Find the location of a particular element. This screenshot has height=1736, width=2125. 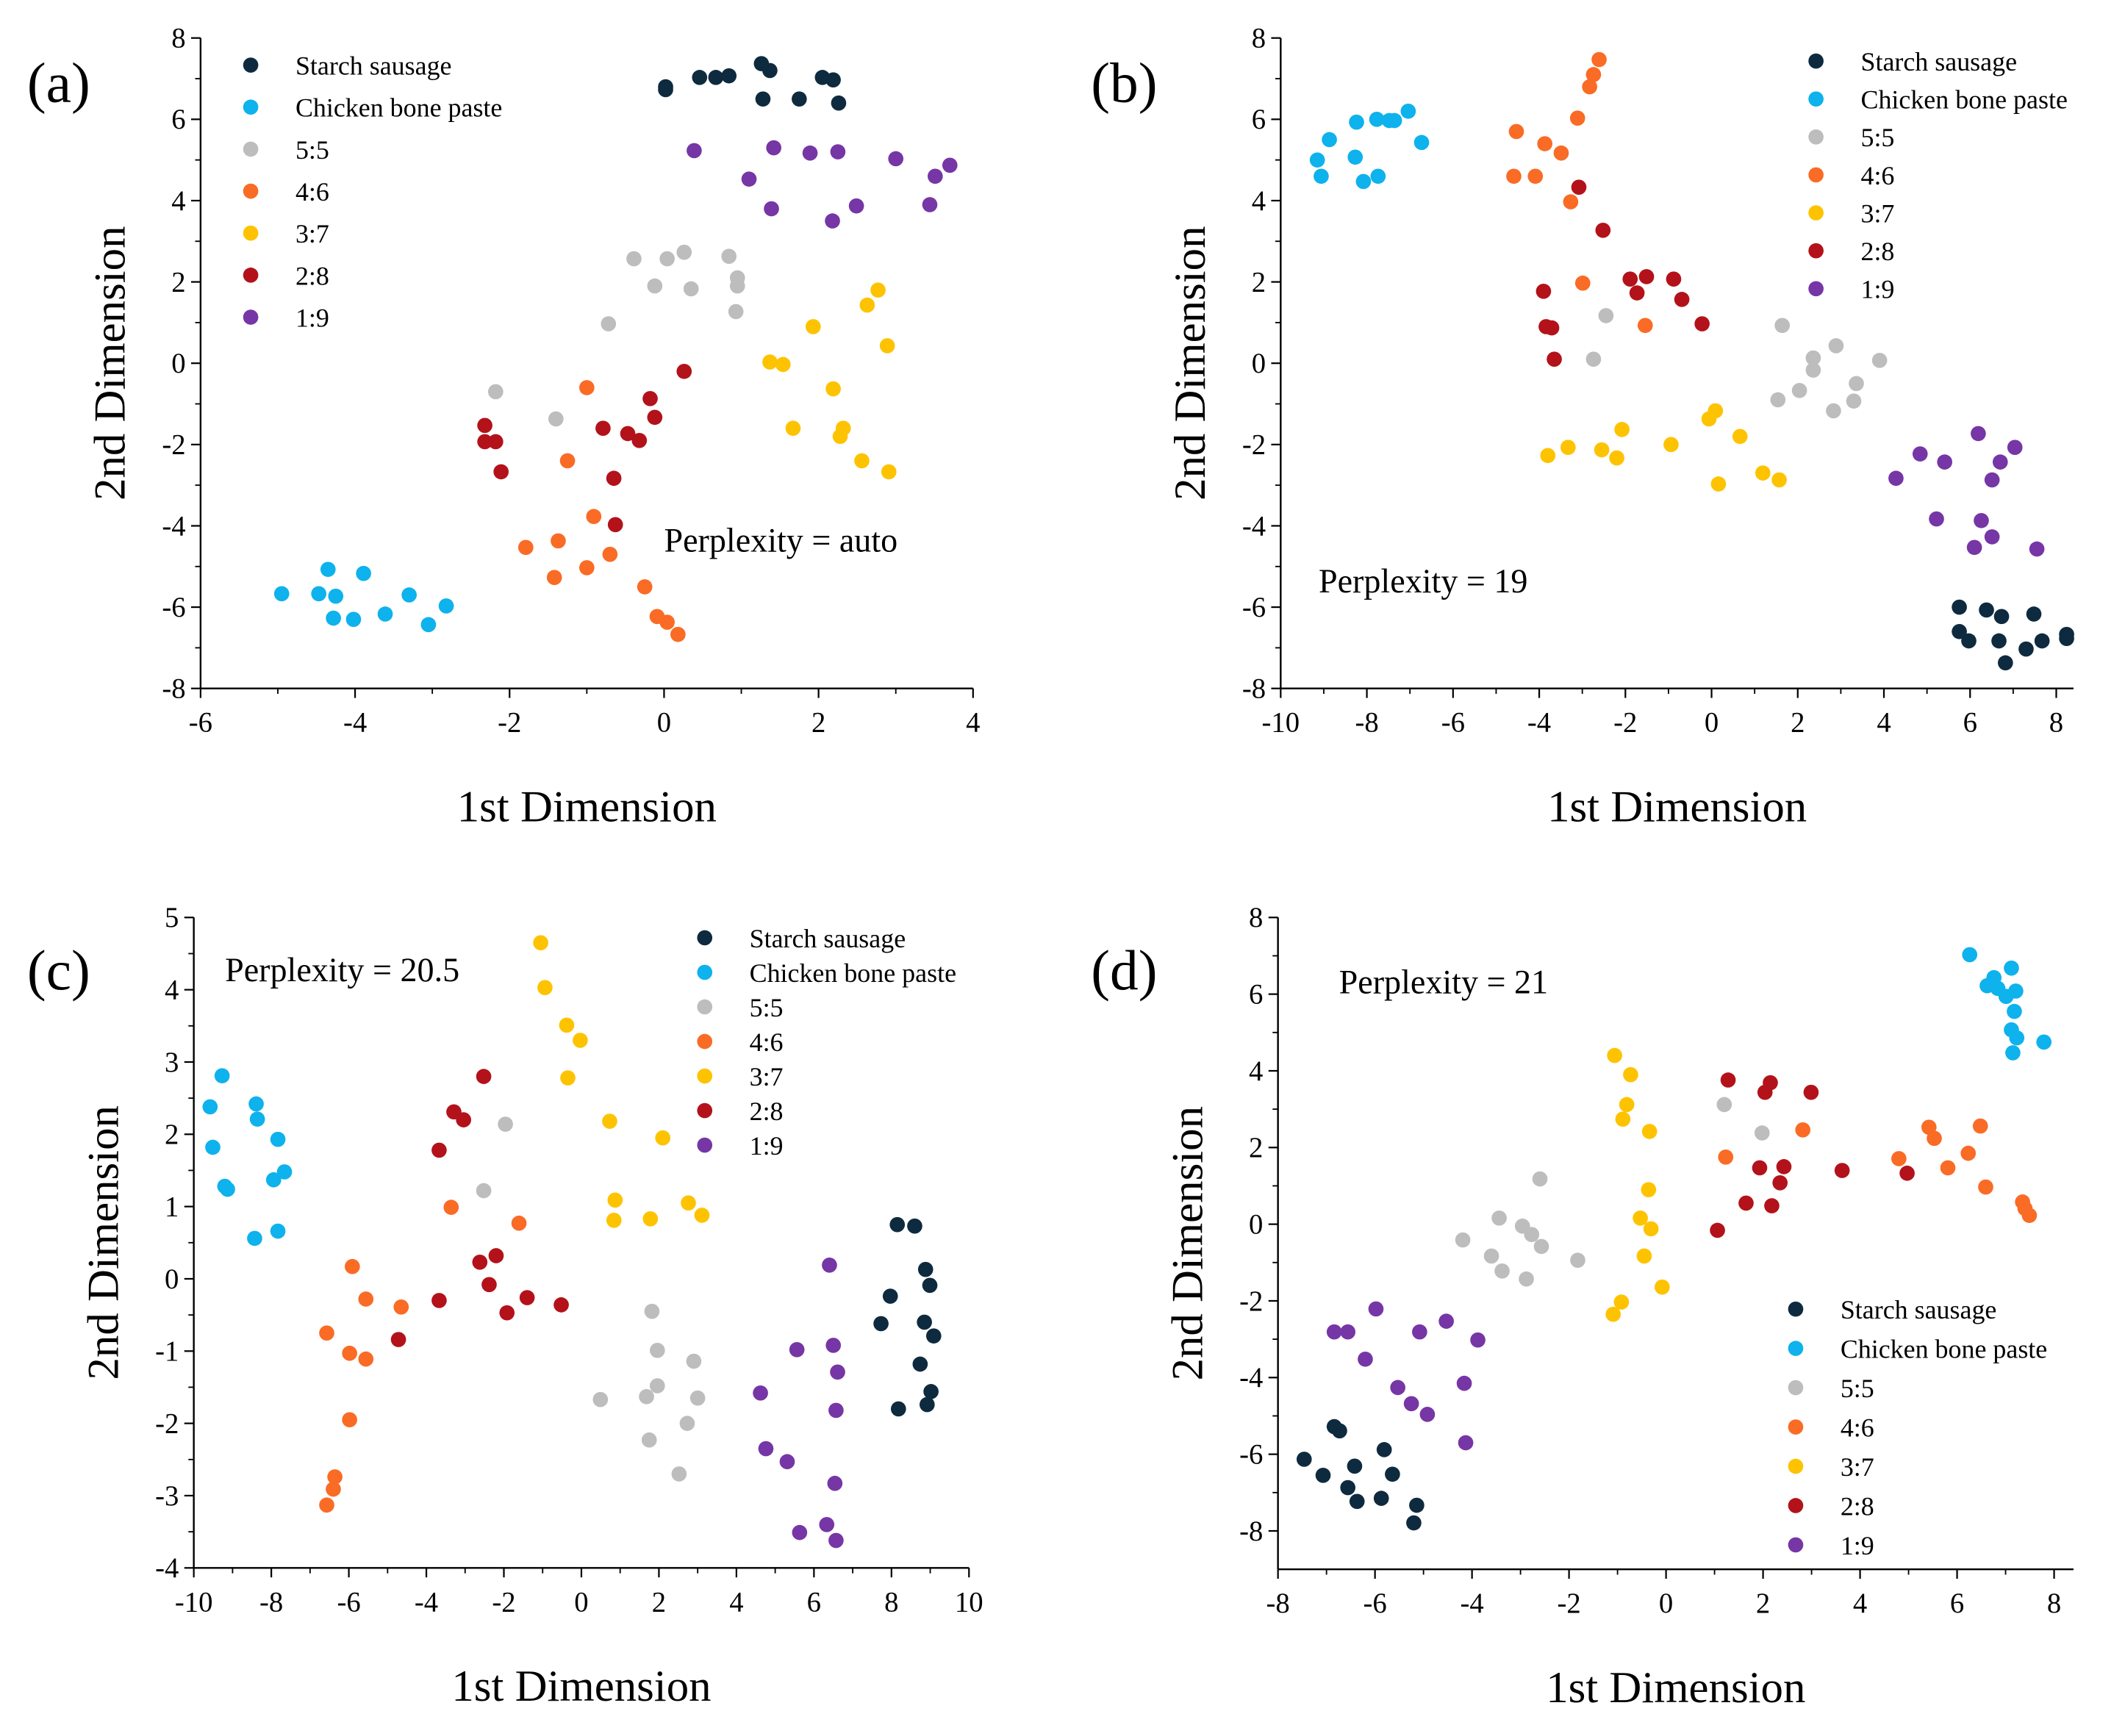

x-tick-label: -4 is located at coordinates (1539, 723).